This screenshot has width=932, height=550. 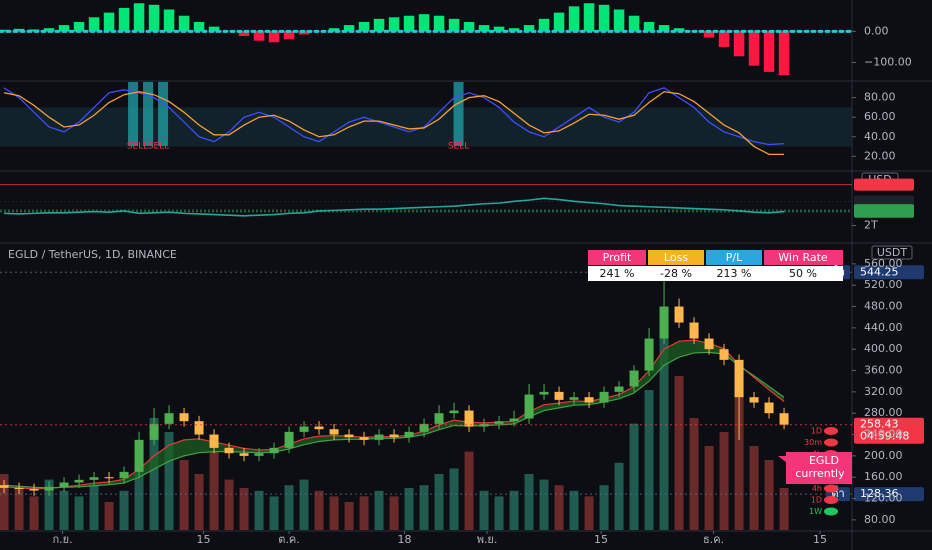 I want to click on cell: -28 %, so click(x=676, y=273).